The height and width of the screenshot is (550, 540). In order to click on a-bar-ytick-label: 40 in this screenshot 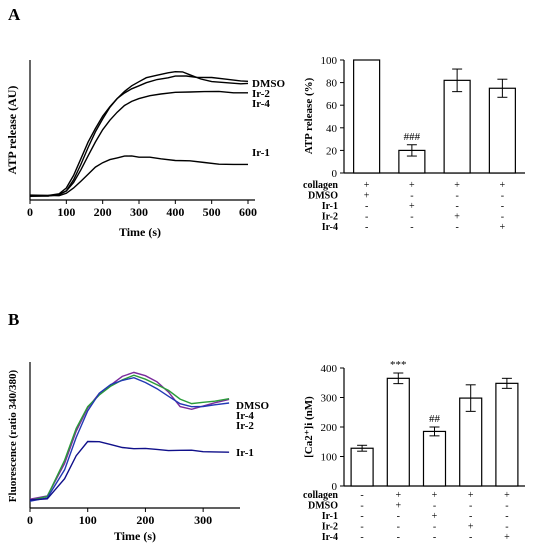, I will do `click(332, 129)`.